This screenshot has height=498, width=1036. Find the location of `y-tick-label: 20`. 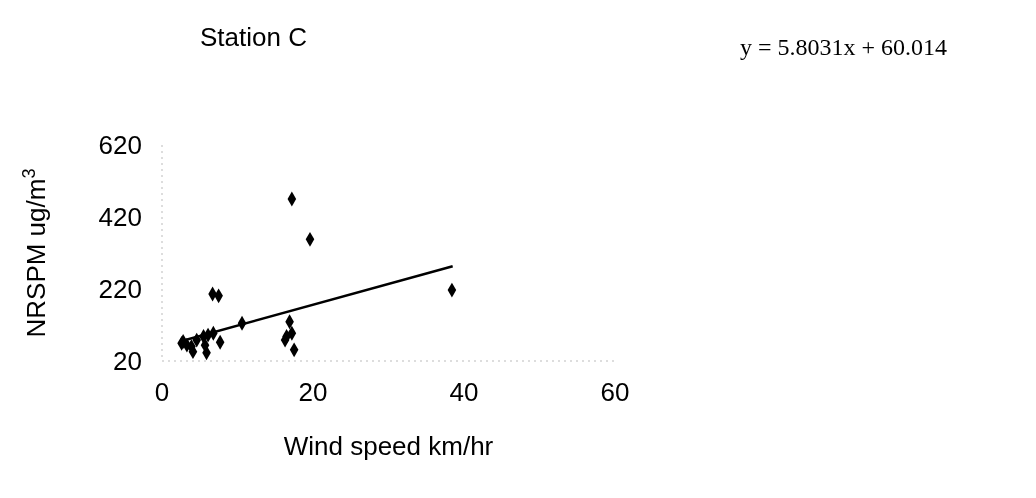

y-tick-label: 20 is located at coordinates (127, 361).